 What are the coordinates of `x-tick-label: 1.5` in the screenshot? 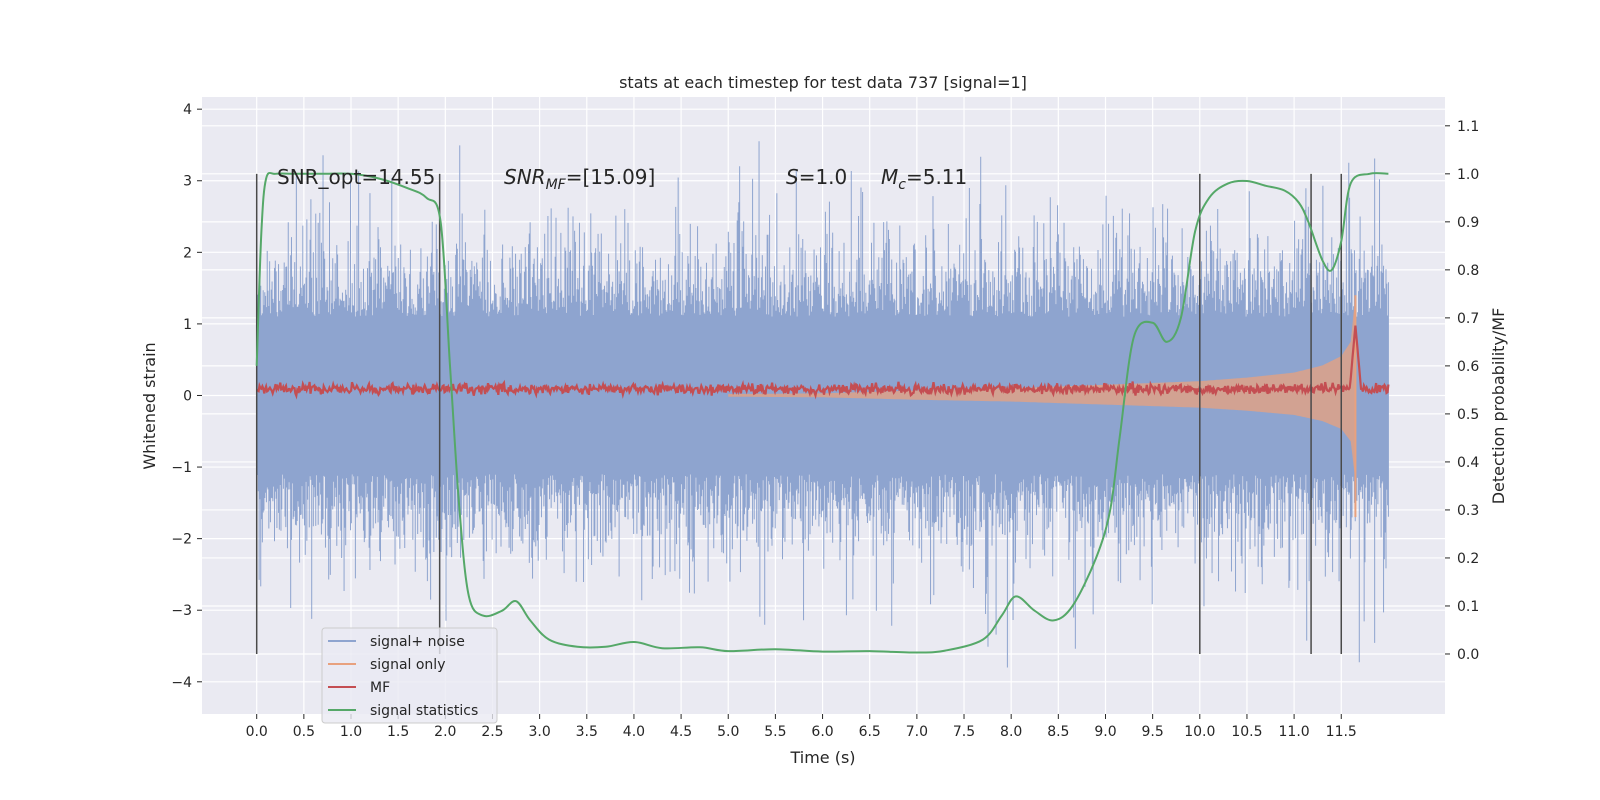 It's located at (398, 732).